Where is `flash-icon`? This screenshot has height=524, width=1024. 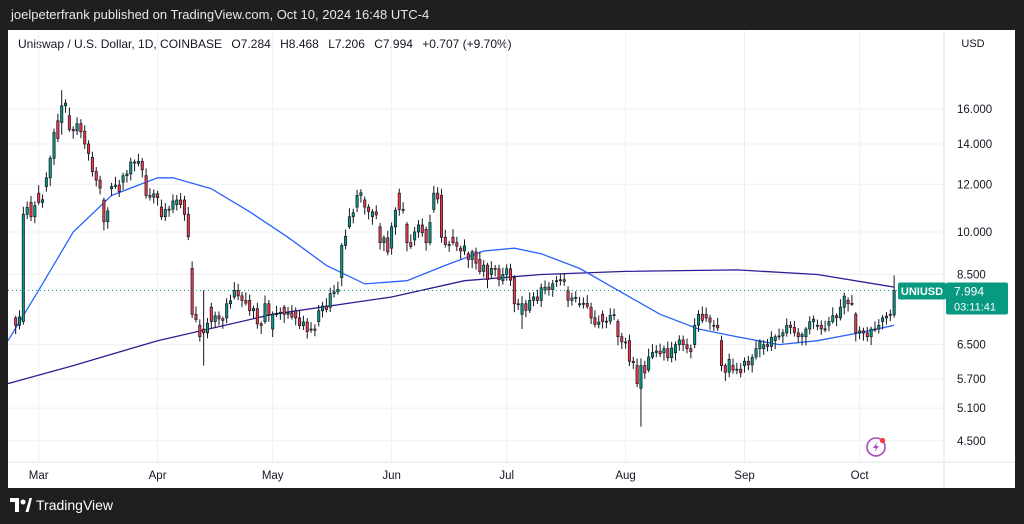 flash-icon is located at coordinates (876, 447).